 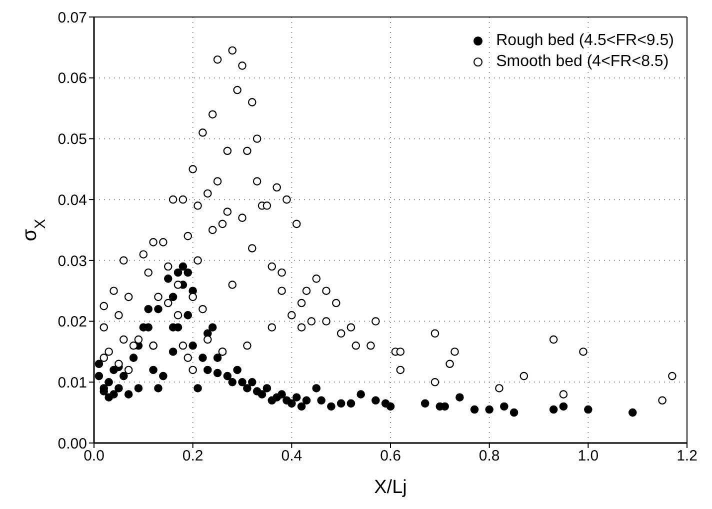 What do you see at coordinates (94, 456) in the screenshot?
I see `x-tick-label: 0.0` at bounding box center [94, 456].